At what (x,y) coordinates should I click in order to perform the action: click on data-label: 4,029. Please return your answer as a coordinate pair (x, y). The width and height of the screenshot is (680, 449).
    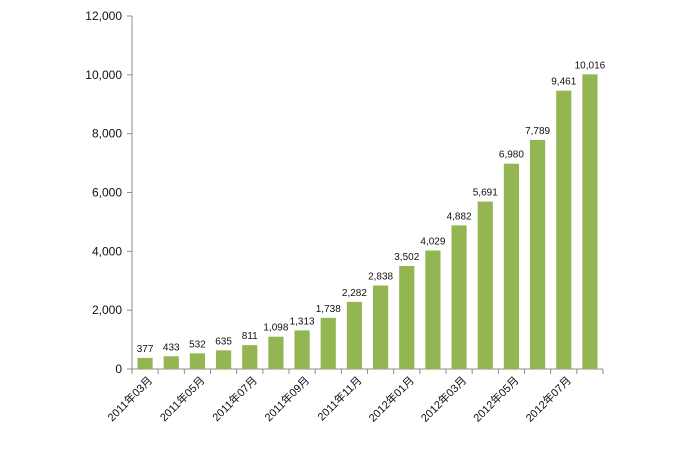
    Looking at the image, I should click on (432, 241).